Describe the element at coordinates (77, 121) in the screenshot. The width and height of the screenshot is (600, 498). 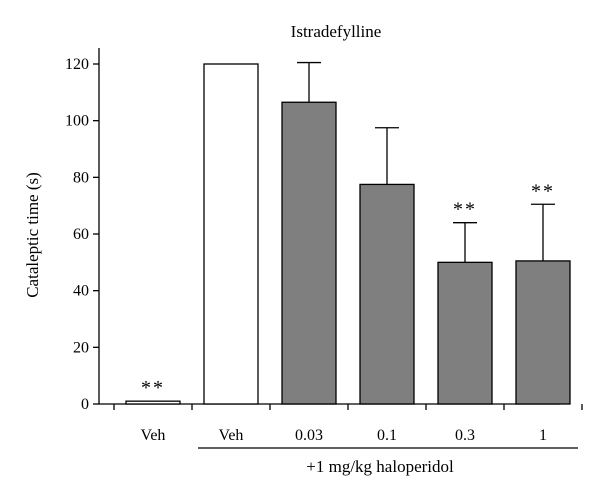
I see `y-tick-label: 100` at that location.